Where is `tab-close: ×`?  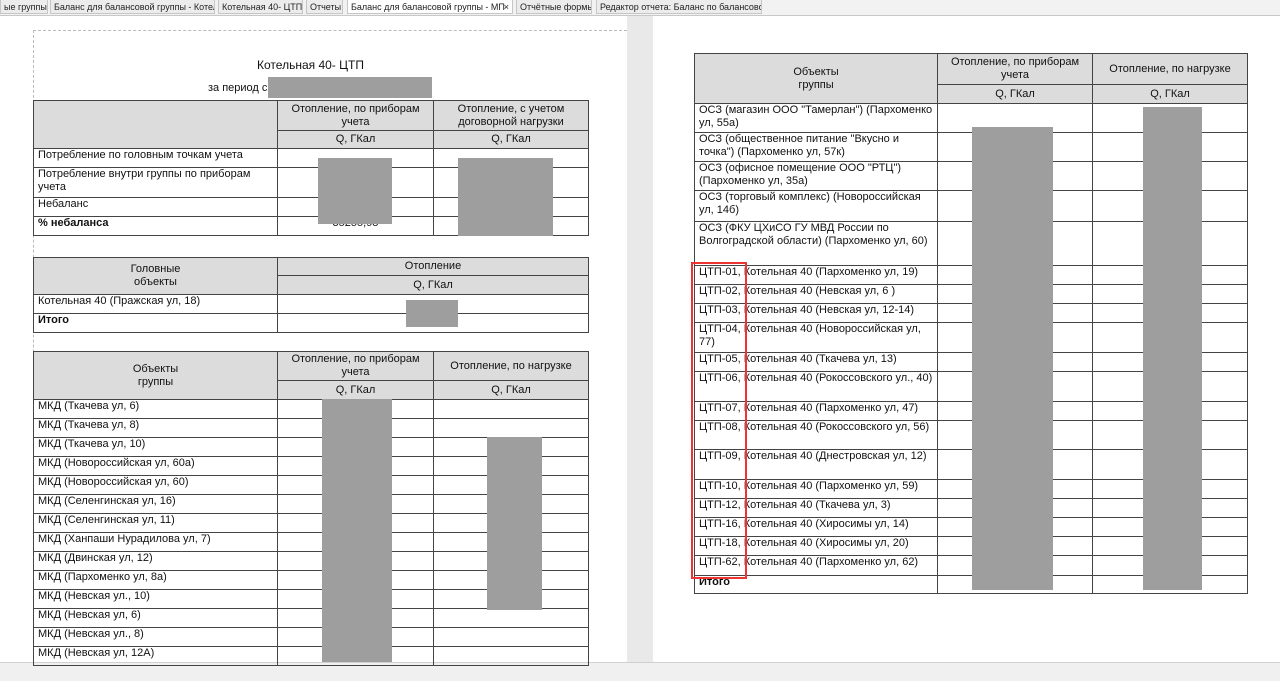 tab-close: × is located at coordinates (506, 7).